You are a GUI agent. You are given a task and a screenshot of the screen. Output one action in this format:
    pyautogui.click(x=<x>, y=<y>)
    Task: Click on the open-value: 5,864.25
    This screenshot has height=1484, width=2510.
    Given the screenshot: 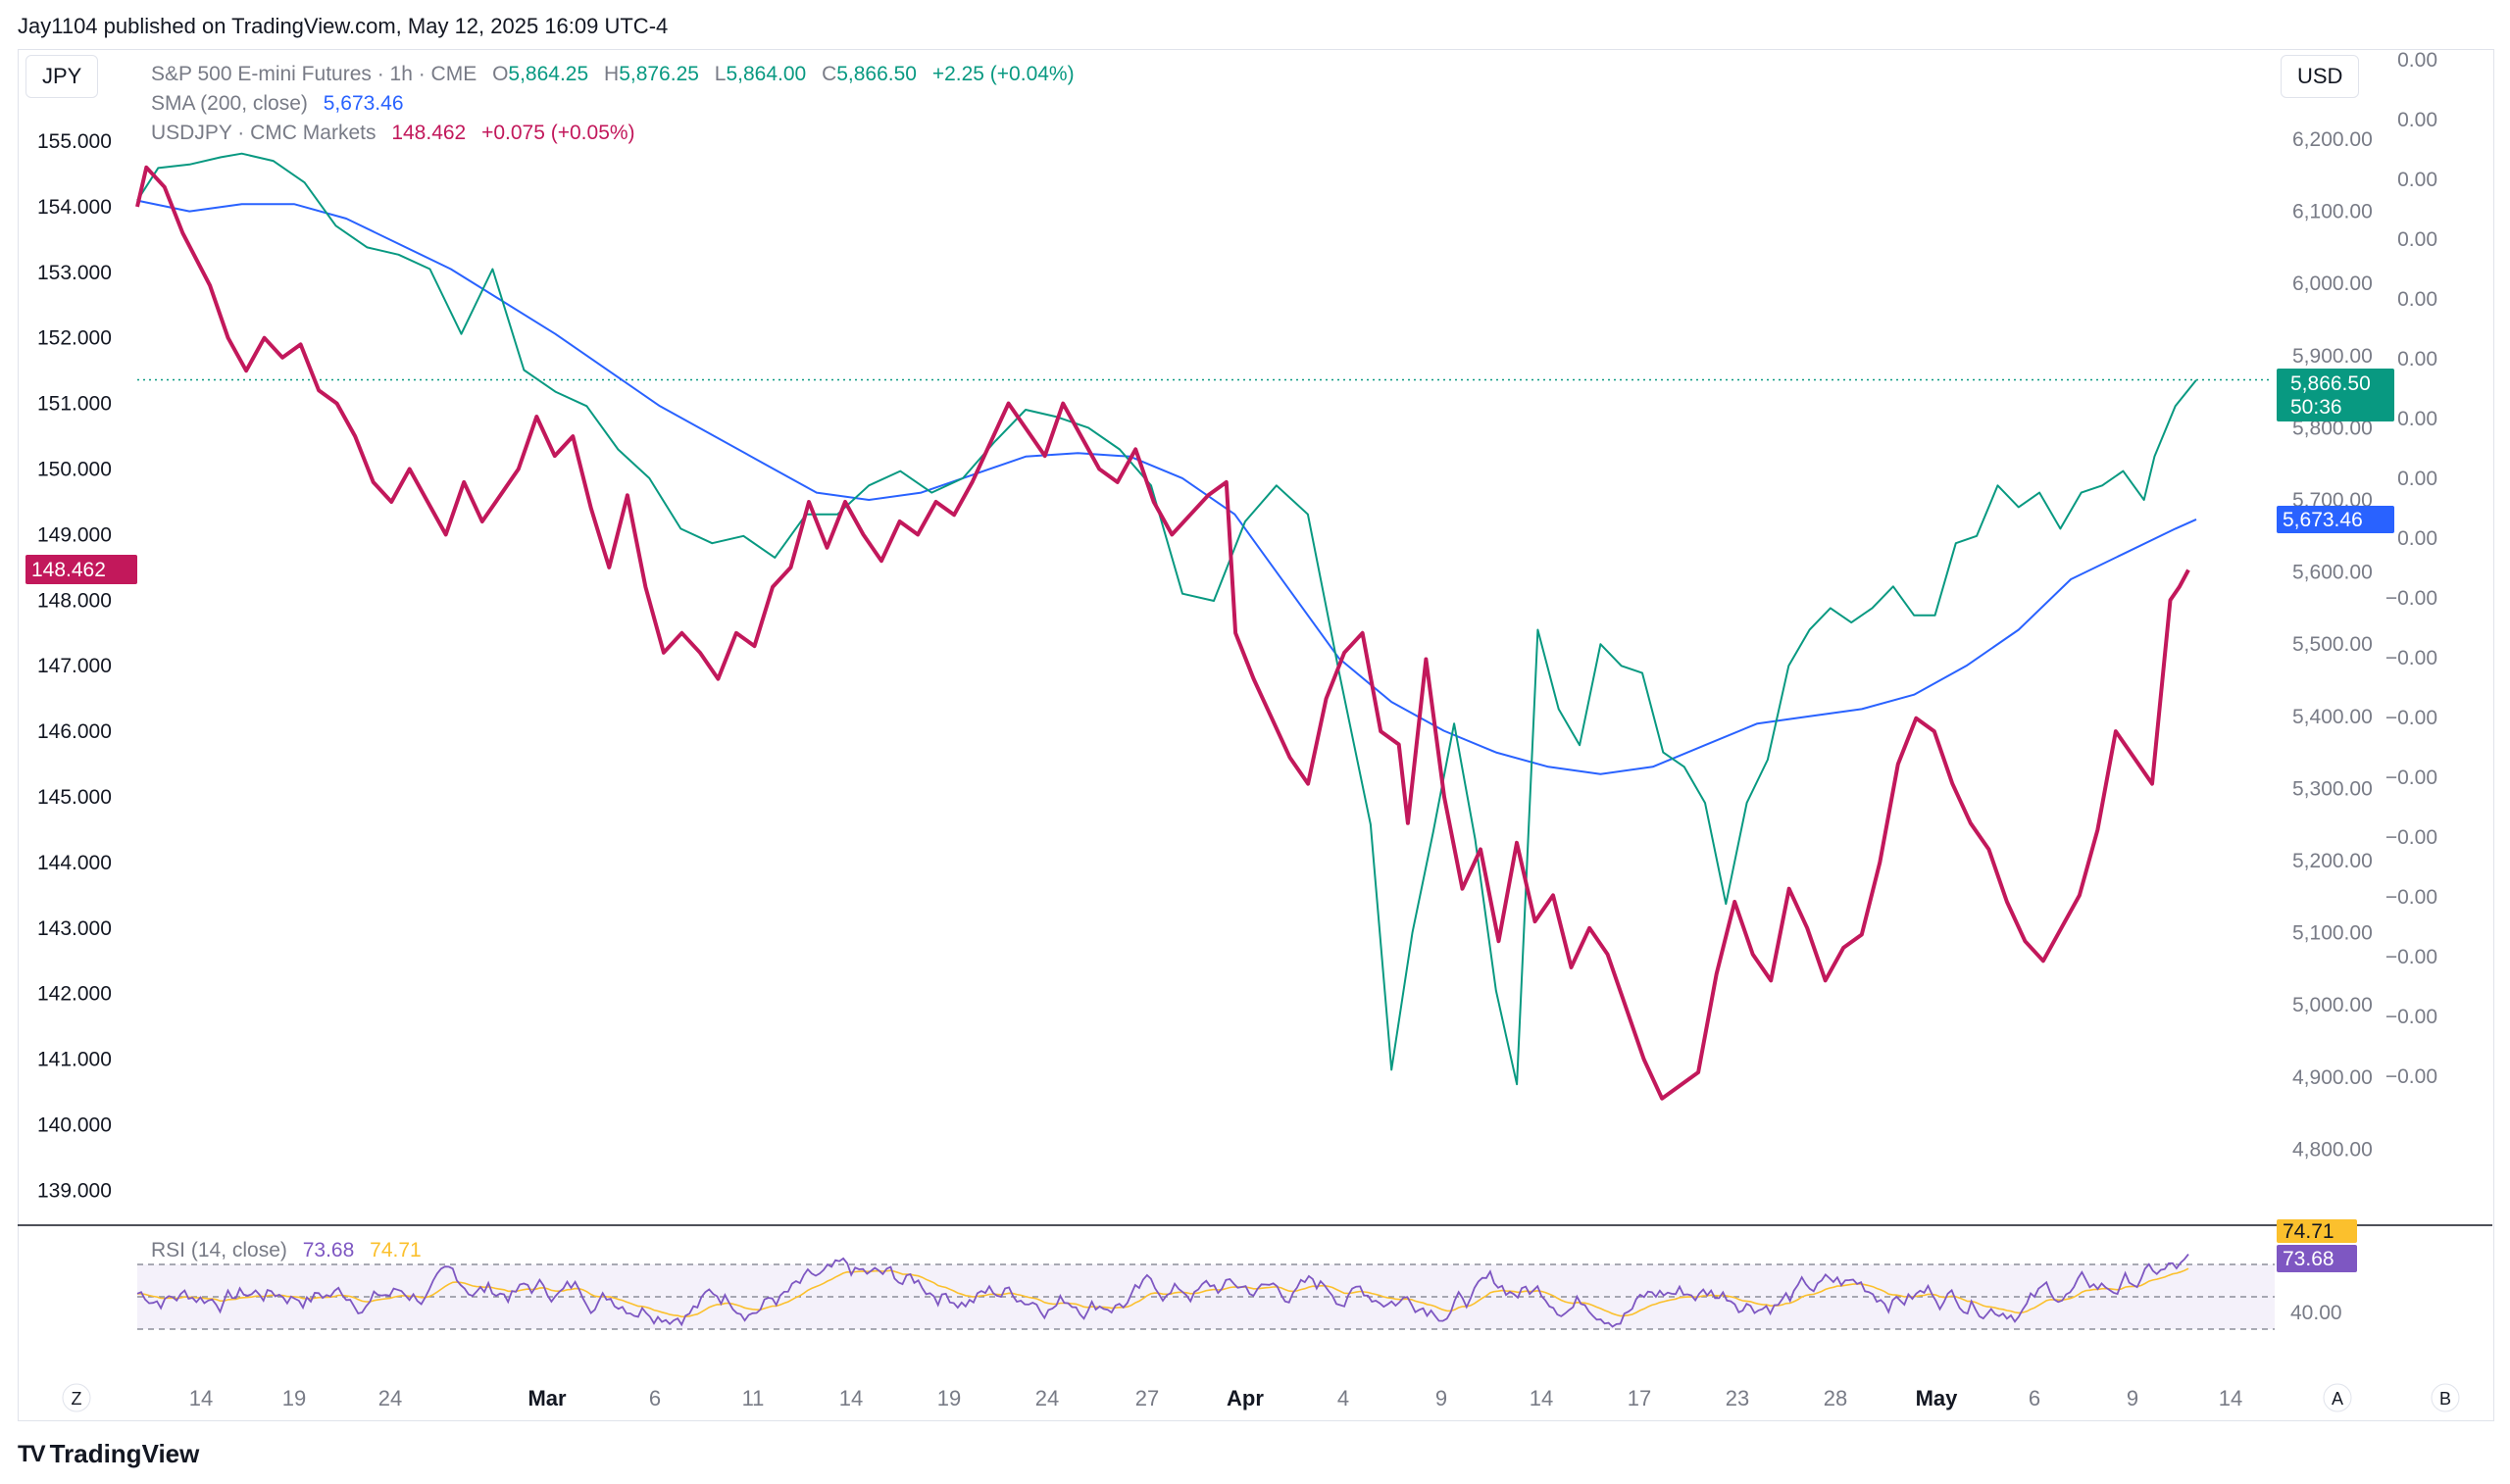 What is the action you would take?
    pyautogui.click(x=548, y=74)
    